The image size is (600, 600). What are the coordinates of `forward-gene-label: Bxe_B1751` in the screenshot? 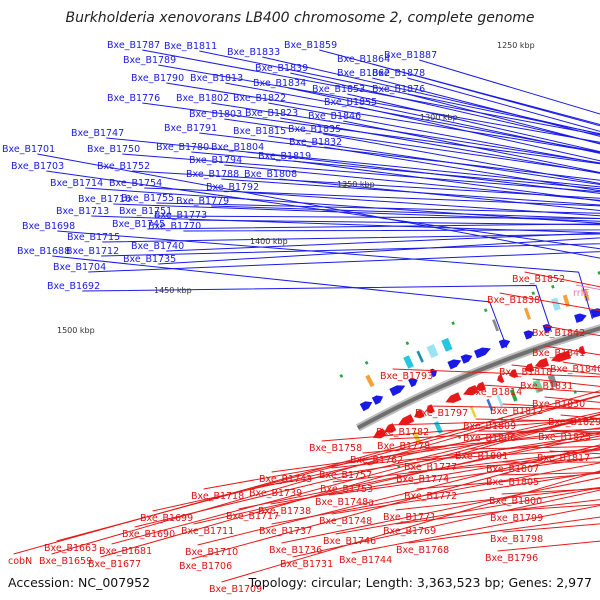 It's located at (145, 211).